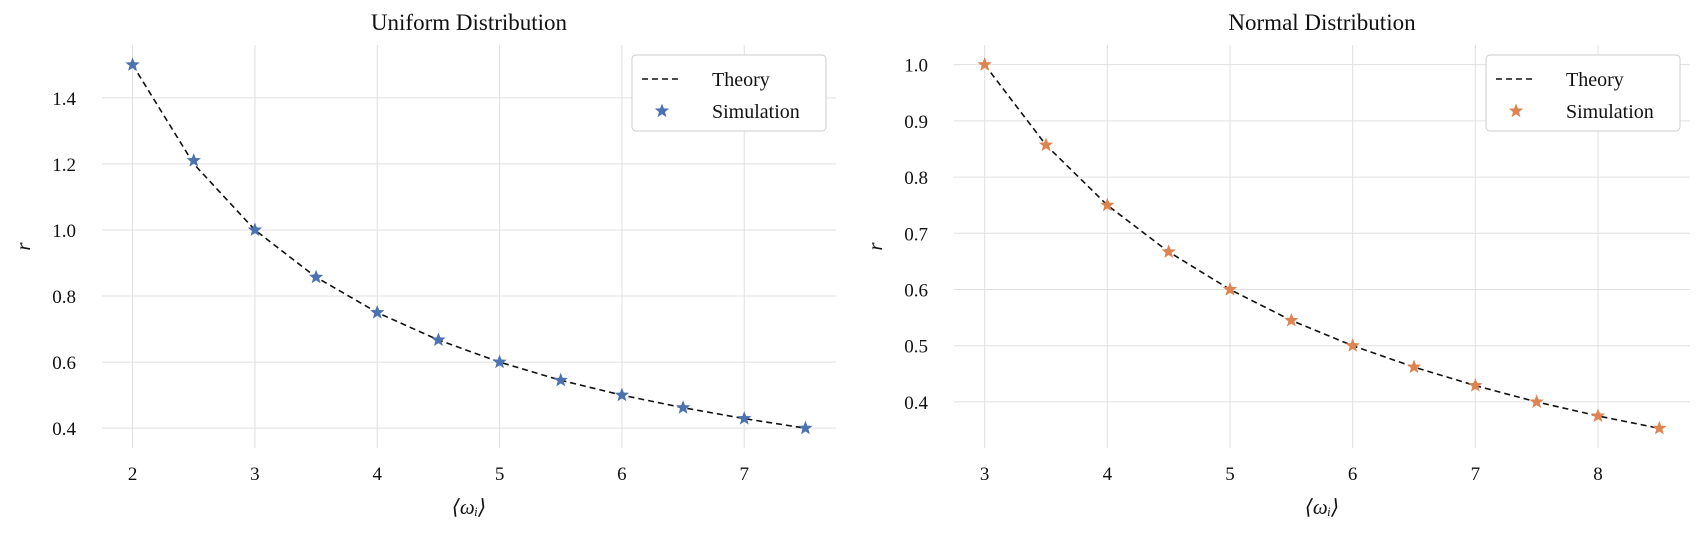  Describe the element at coordinates (1598, 474) in the screenshot. I see `x-tick-label: 8` at that location.